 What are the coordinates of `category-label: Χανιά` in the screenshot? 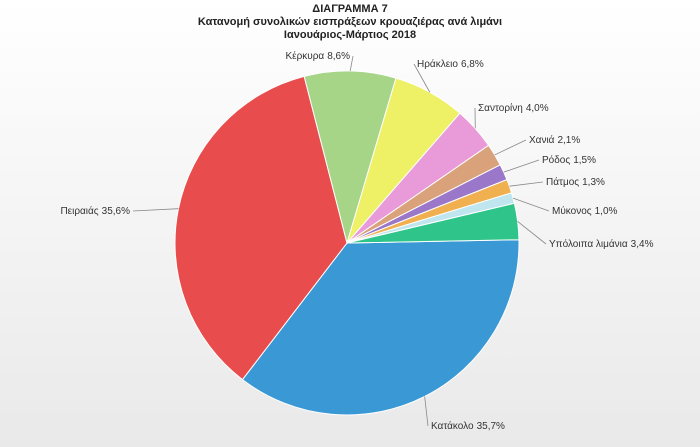 It's located at (542, 140).